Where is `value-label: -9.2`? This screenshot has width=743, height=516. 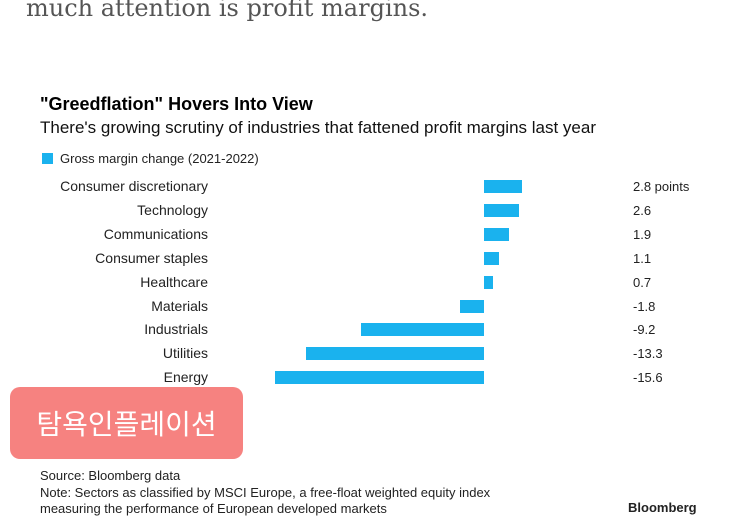 value-label: -9.2 is located at coordinates (644, 330).